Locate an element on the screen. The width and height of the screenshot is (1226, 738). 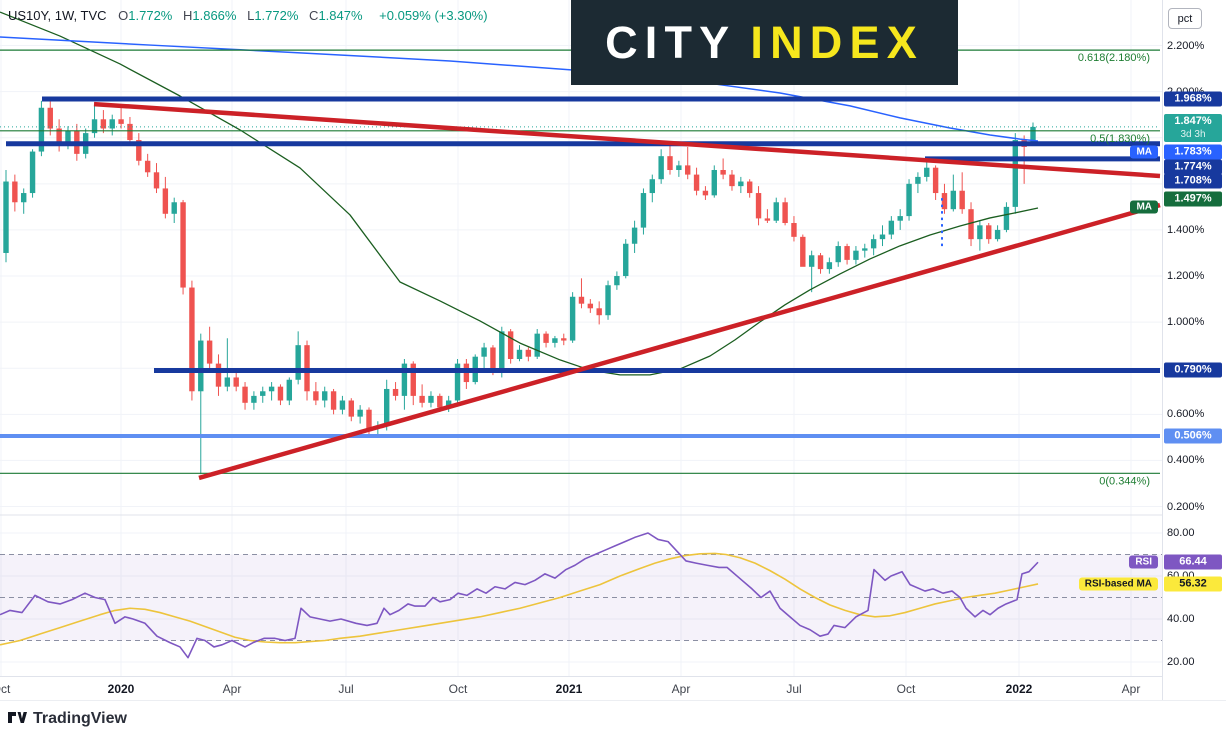
axis-value-badge: 1.968% is located at coordinates (1193, 99).